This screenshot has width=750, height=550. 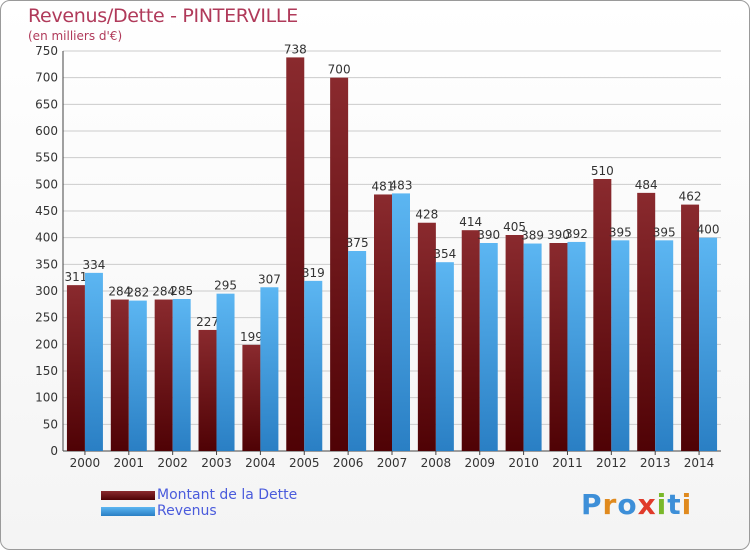 I want to click on data-label-dette: 462, so click(x=690, y=197).